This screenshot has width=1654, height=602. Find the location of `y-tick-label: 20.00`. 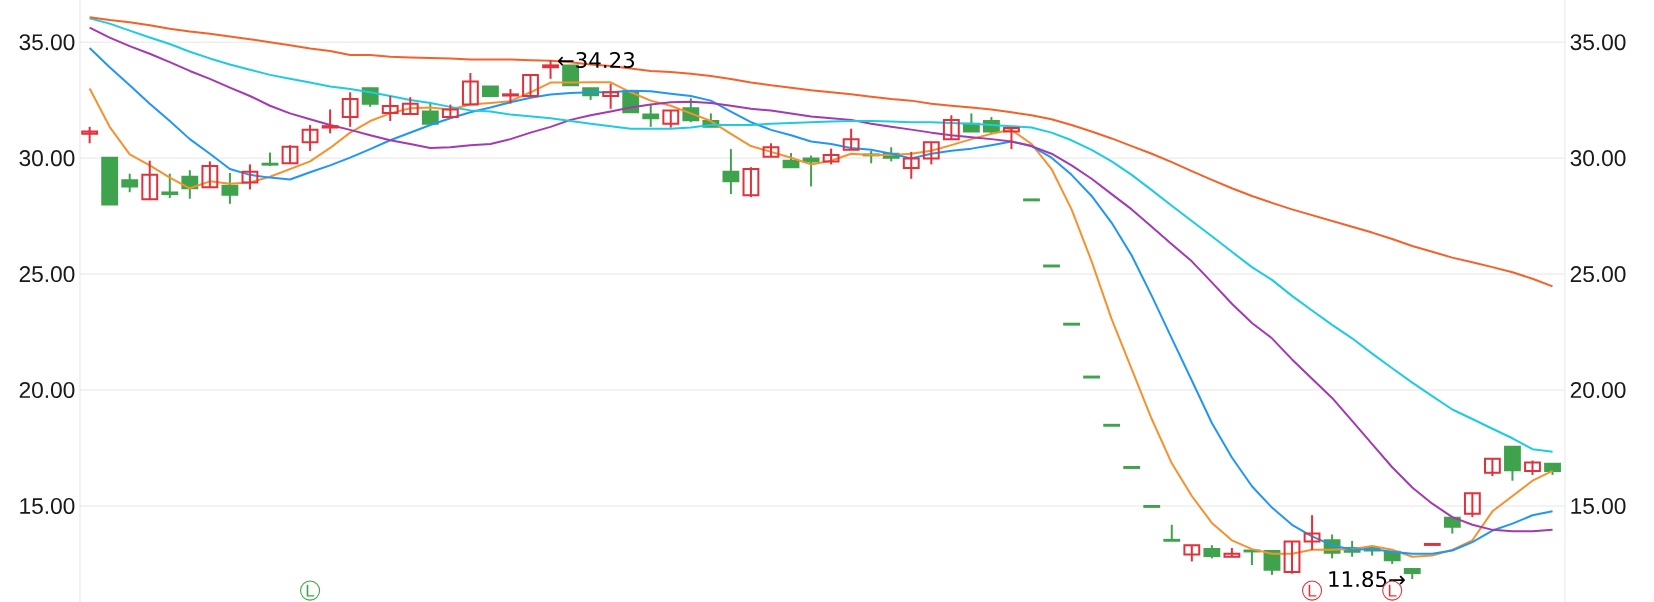

y-tick-label: 20.00 is located at coordinates (47, 390).